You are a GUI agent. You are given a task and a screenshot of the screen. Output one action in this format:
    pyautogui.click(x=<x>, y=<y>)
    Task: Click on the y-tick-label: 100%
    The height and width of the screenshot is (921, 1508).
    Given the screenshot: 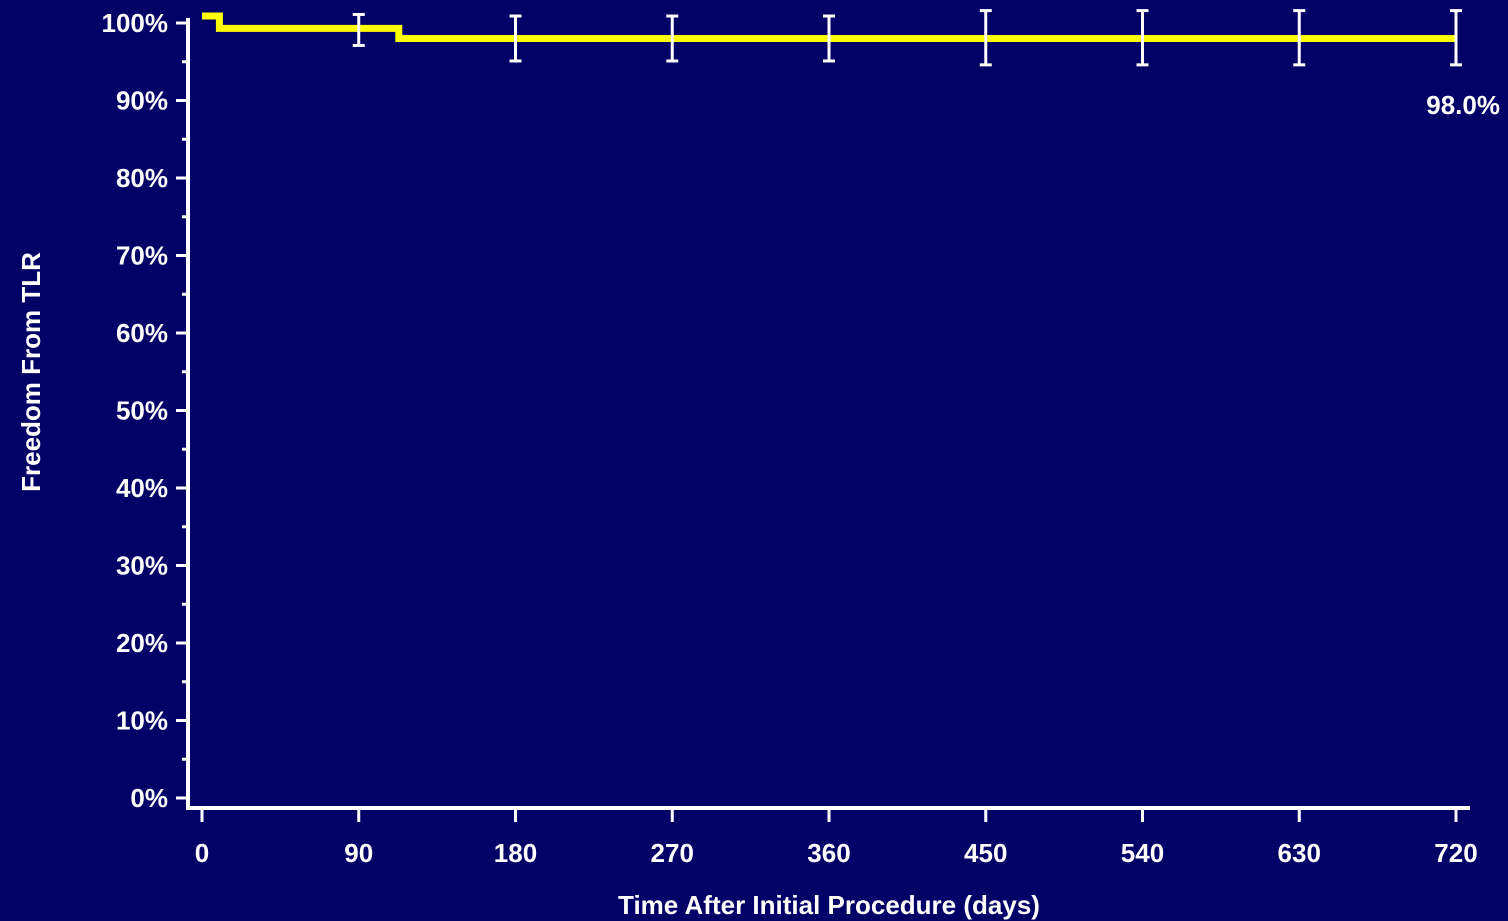 What is the action you would take?
    pyautogui.click(x=135, y=23)
    